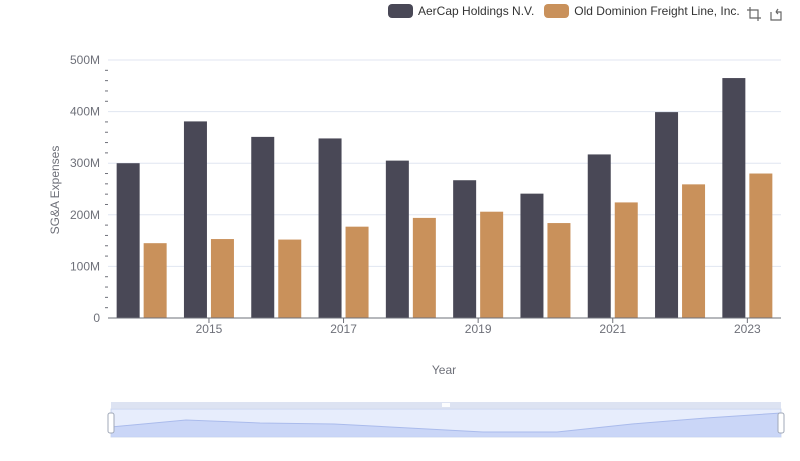  Describe the element at coordinates (55, 190) in the screenshot. I see `y-axis-title: SG&A Expenses` at that location.